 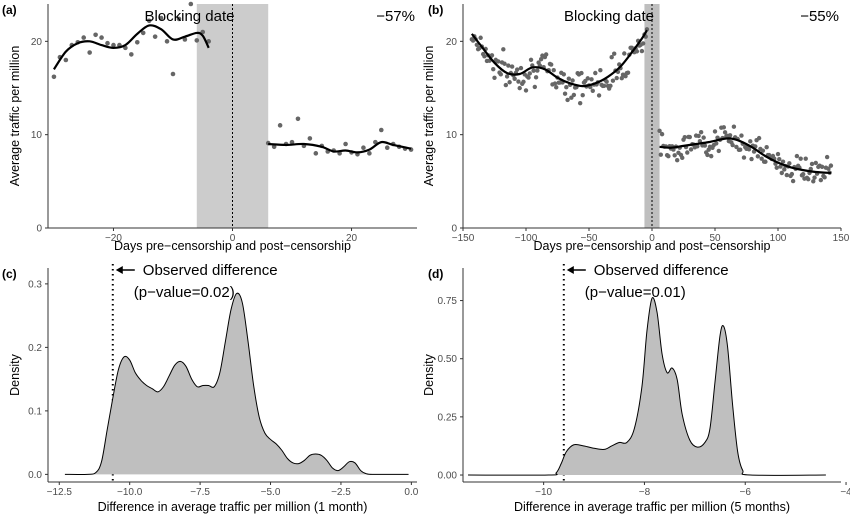 I want to click on y-axis-title: Density, so click(x=15, y=374).